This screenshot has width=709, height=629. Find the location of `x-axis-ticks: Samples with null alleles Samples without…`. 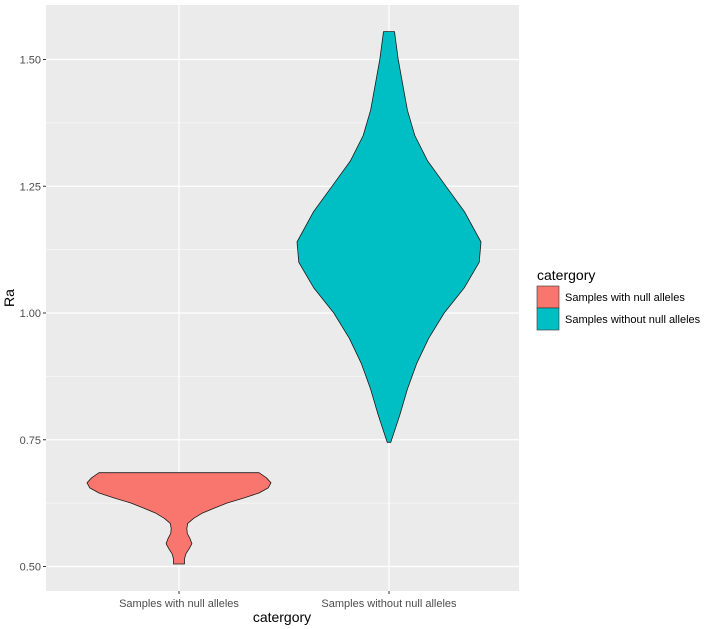

x-axis-ticks: Samples with null alleles Samples without… is located at coordinates (288, 600).